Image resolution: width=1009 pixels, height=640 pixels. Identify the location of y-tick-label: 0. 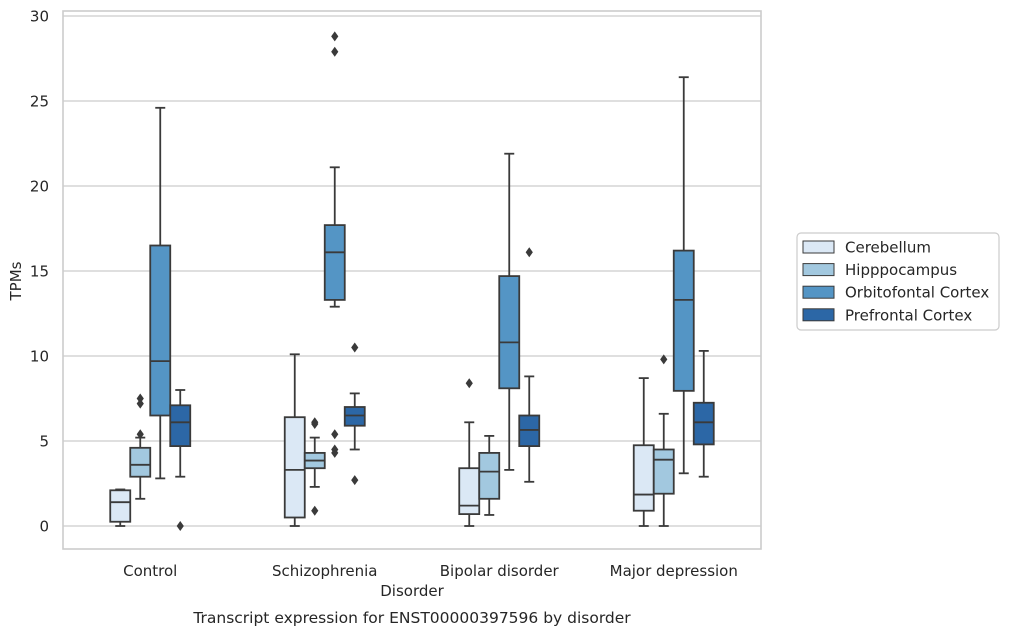
(44, 527).